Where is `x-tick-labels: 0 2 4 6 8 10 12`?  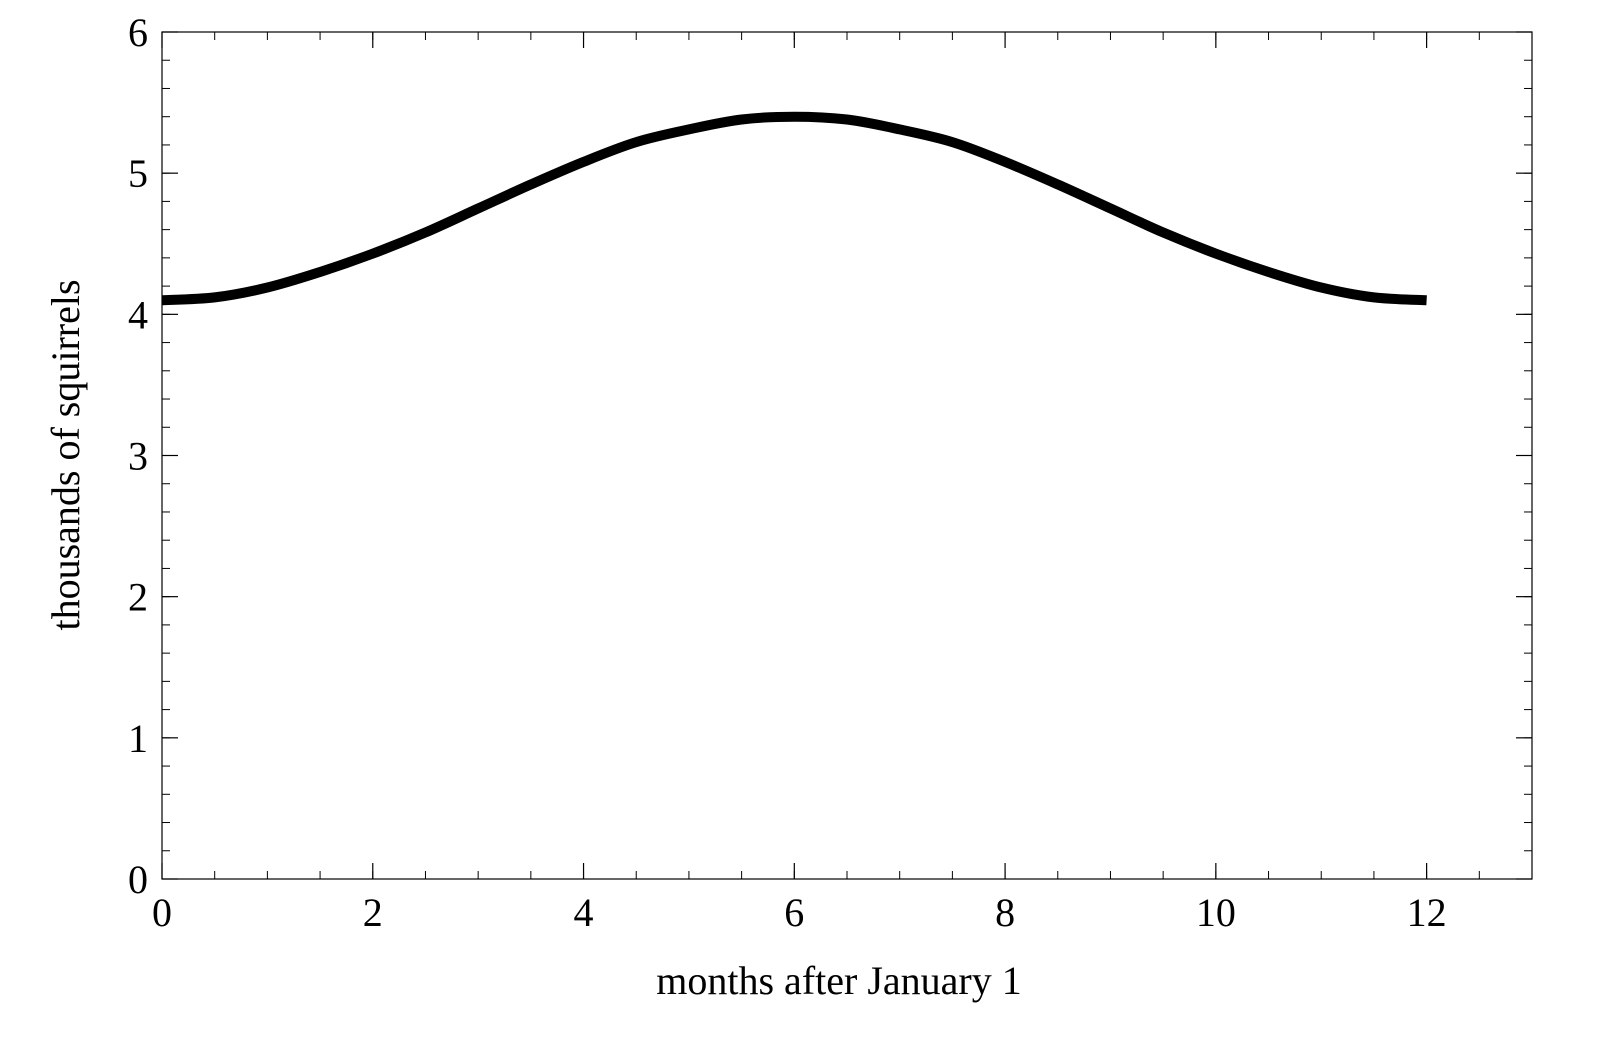
x-tick-labels: 0 2 4 6 8 10 12 is located at coordinates (799, 912).